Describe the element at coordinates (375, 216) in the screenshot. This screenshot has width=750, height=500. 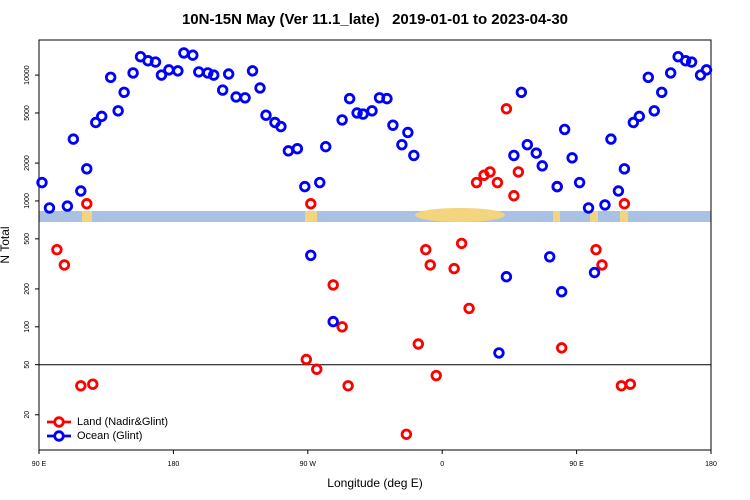
I see `ocean-band` at that location.